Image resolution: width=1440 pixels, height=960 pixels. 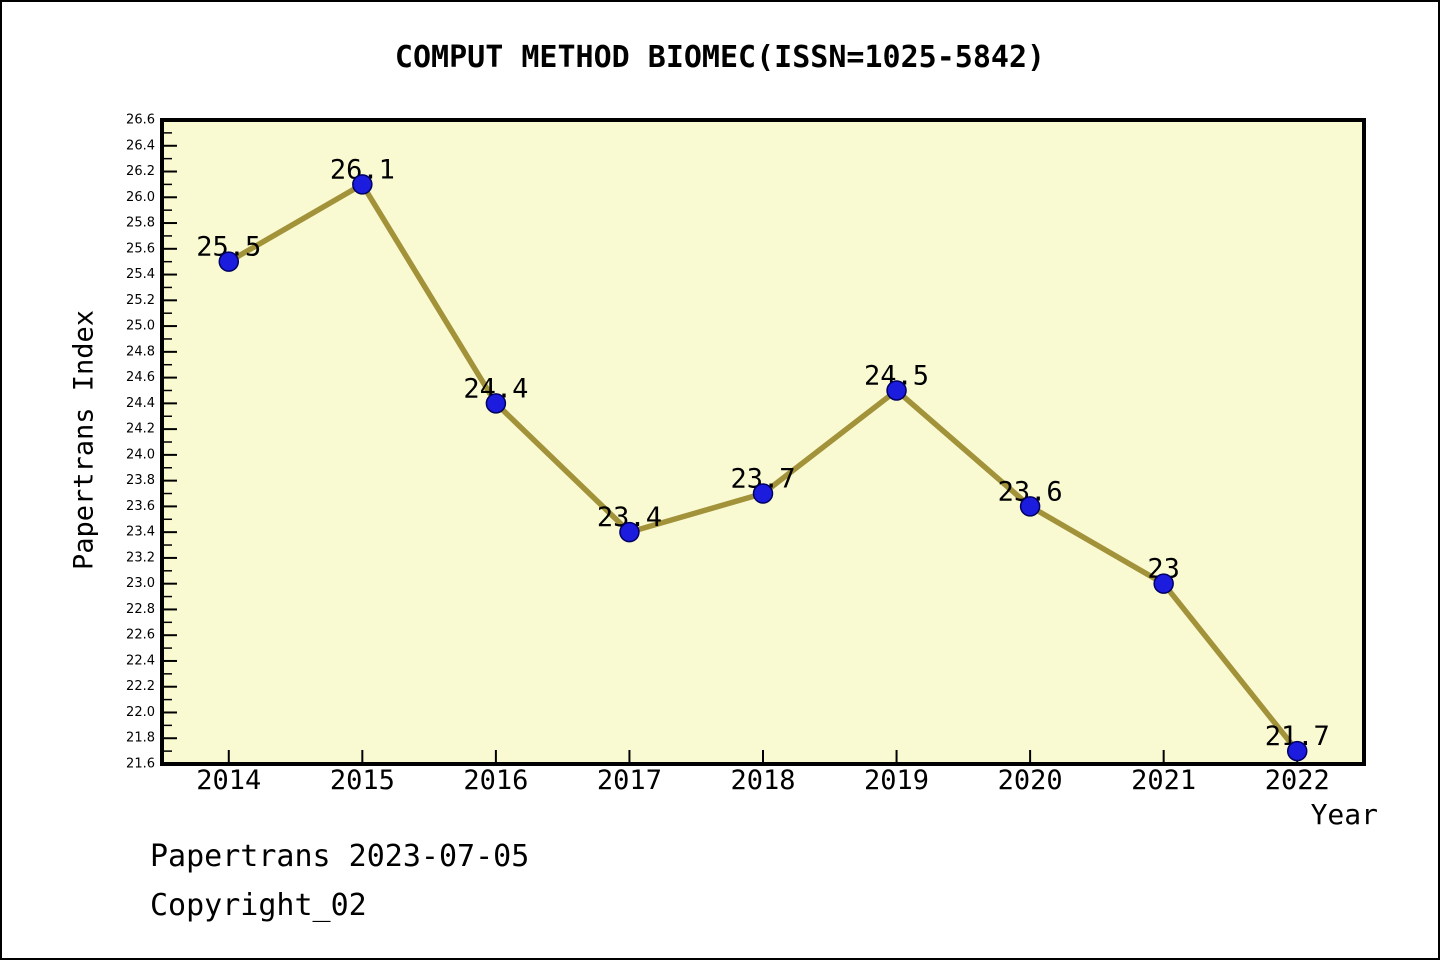 I want to click on x-tick-label: 2022, so click(x=1297, y=780).